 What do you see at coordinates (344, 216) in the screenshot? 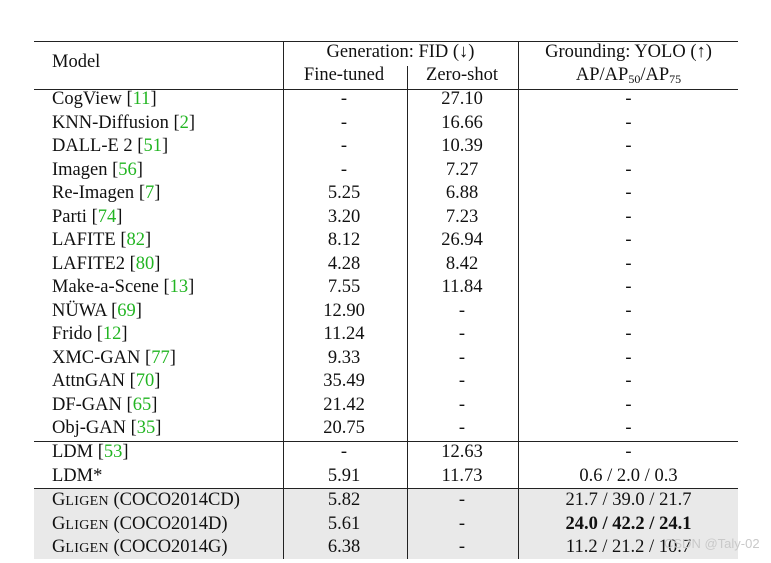
I see `finetuned-fid: 3.20` at bounding box center [344, 216].